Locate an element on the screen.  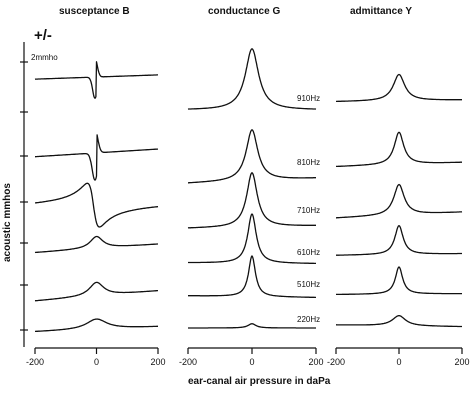
freq-label: 910Hz is located at coordinates (308, 98).